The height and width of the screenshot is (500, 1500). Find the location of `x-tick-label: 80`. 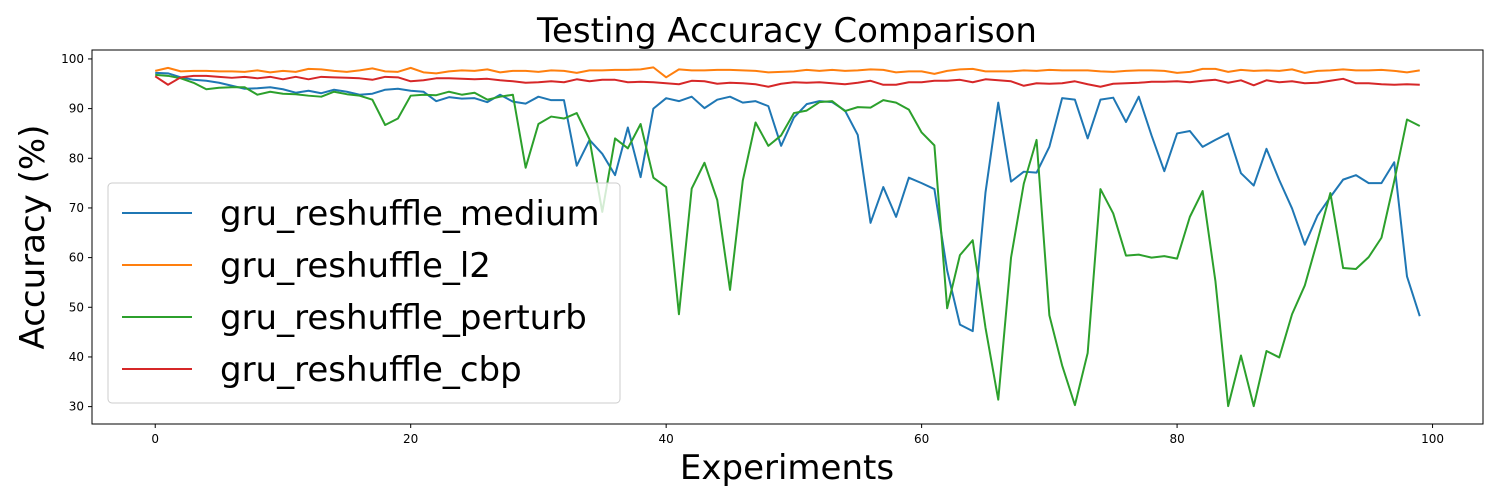

x-tick-label: 80 is located at coordinates (1176, 439).